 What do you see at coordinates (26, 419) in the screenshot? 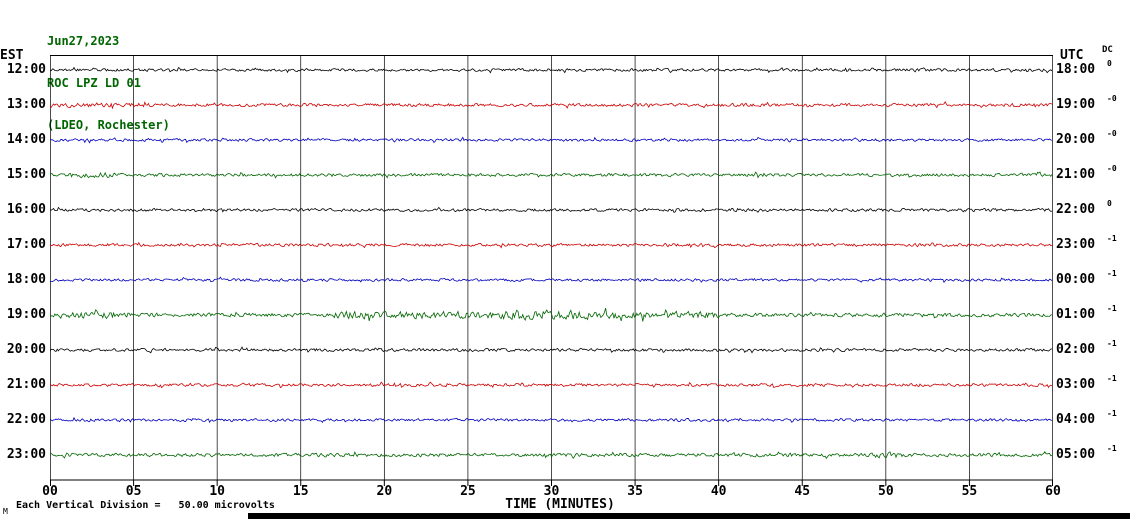
I see `est-time-label: 22:00` at bounding box center [26, 419].